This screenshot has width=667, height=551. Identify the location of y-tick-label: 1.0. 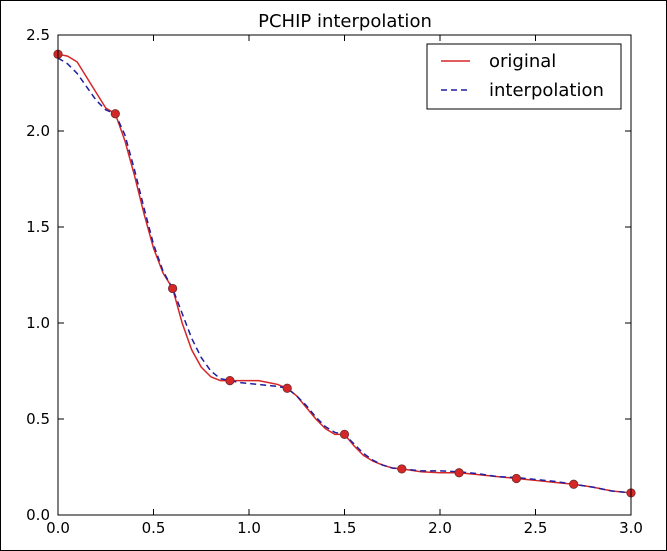
(38, 323).